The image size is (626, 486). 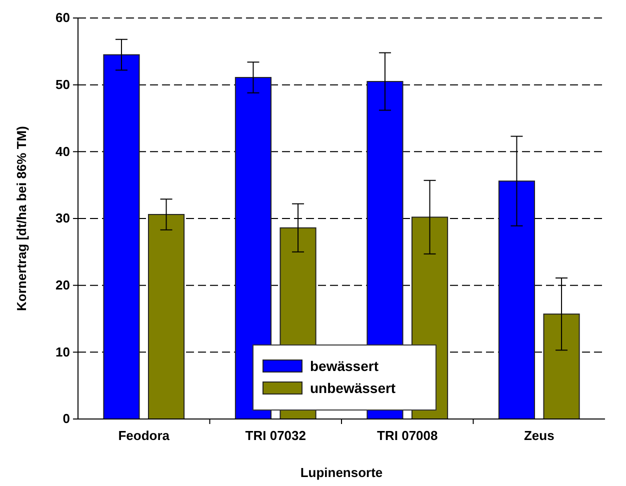 I want to click on y-tick-label: 50, so click(x=63, y=84).